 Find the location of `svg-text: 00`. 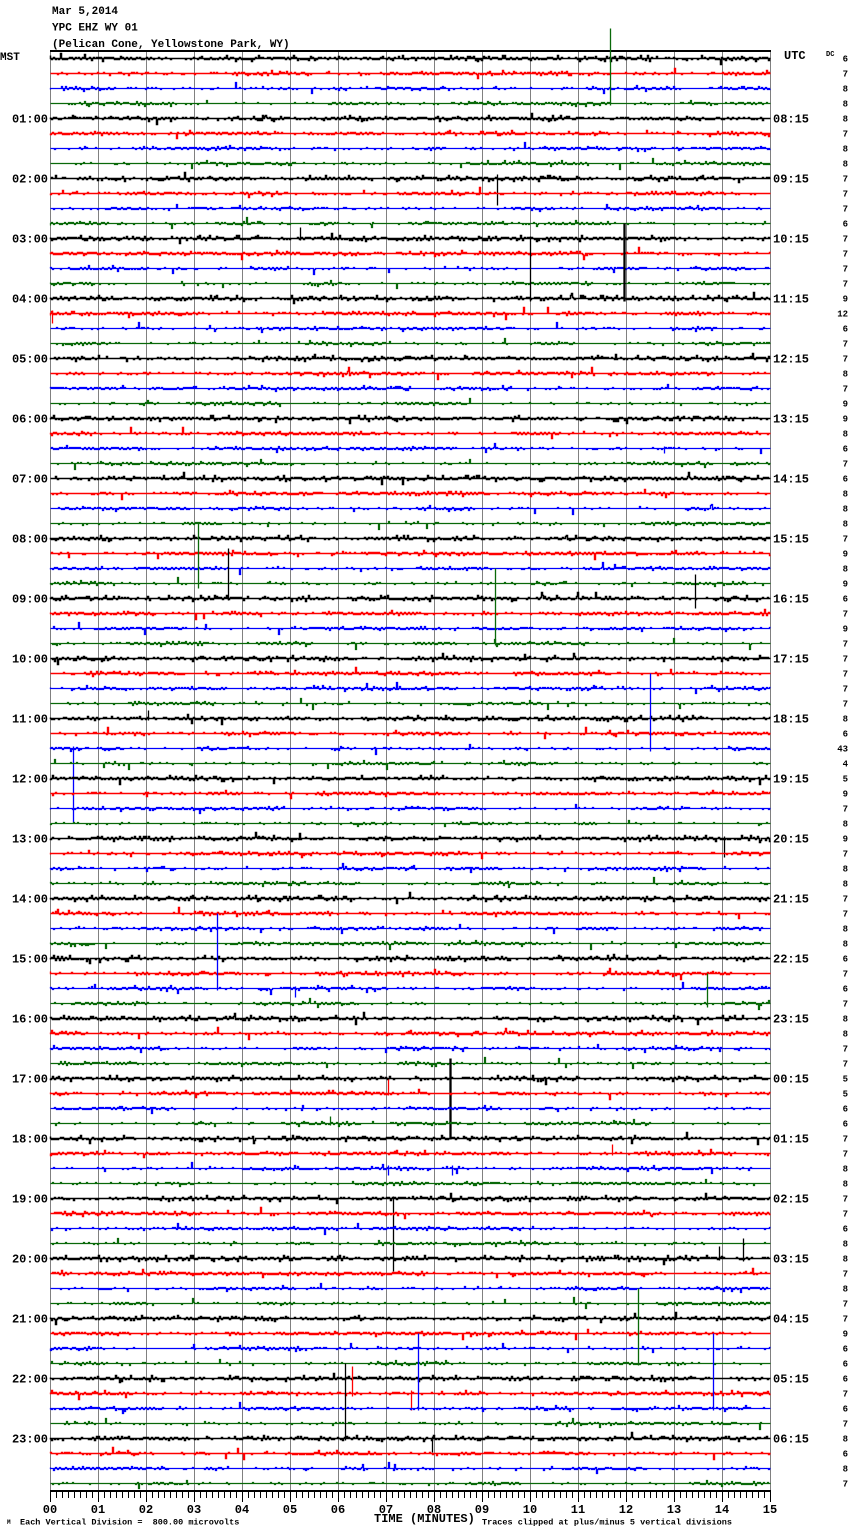

svg-text: 00 is located at coordinates (50, 1510).